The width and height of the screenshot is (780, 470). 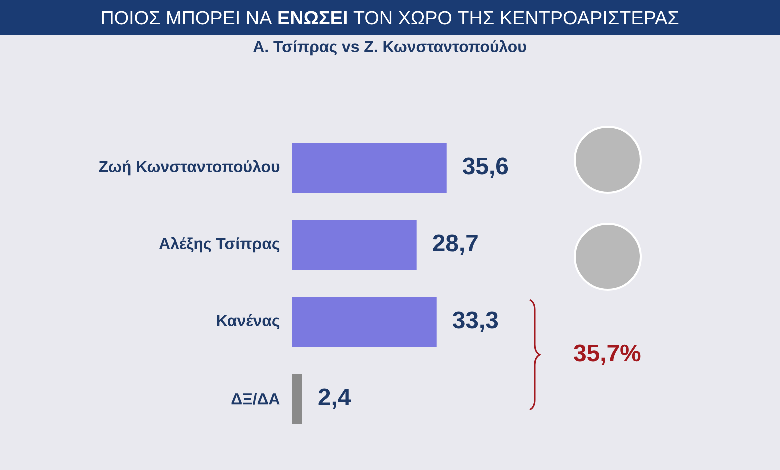 I want to click on data-label: 2,4, so click(x=335, y=399).